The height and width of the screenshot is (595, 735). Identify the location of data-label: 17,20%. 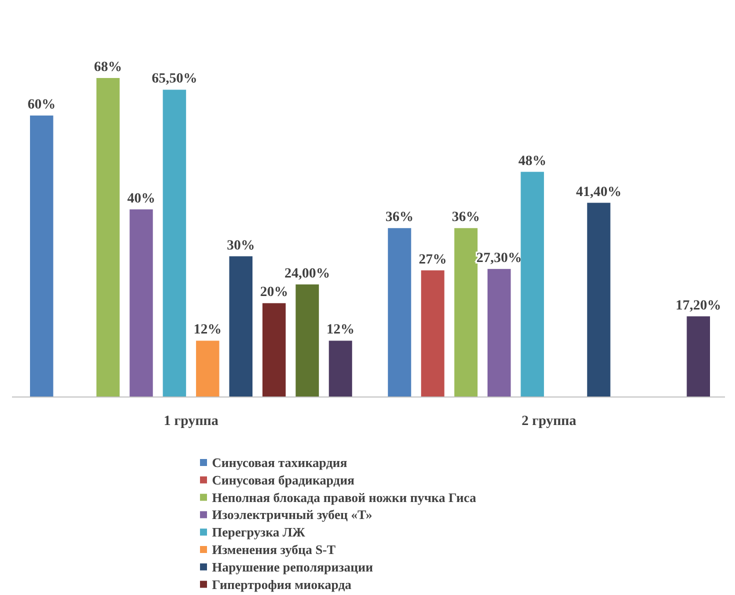
(699, 306).